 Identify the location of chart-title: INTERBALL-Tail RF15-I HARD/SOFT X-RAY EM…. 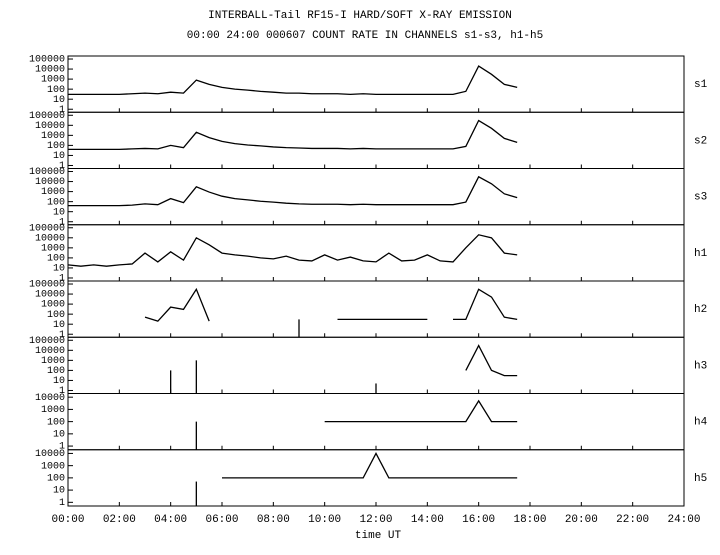
(360, 16).